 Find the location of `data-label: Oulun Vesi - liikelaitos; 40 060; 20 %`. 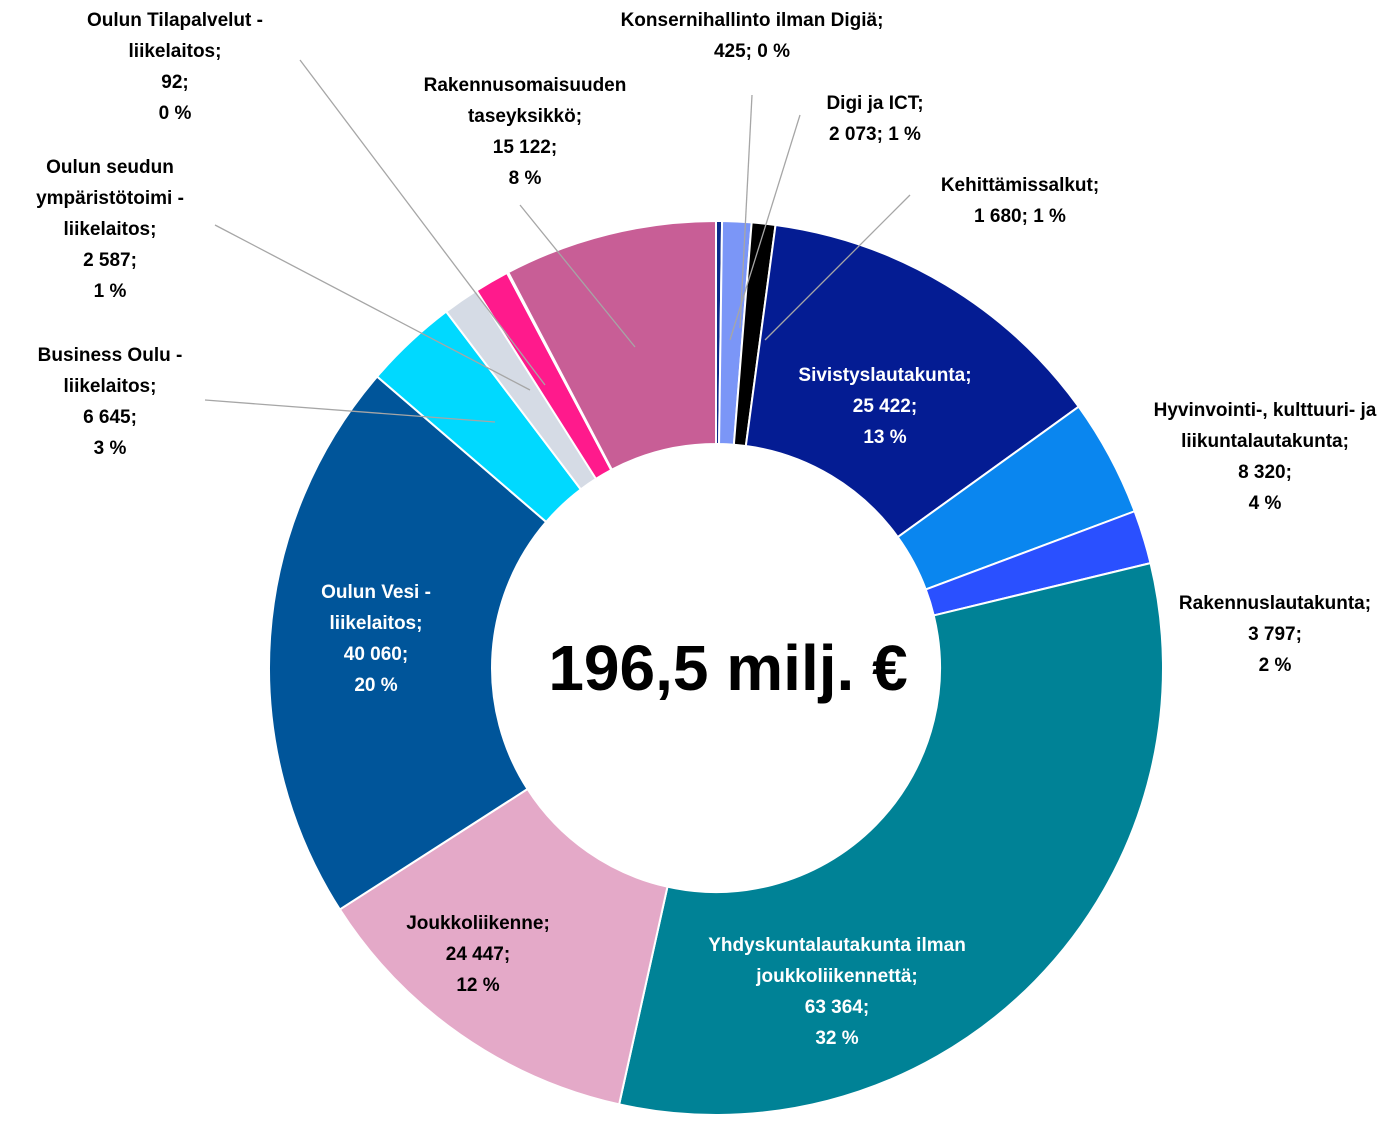

data-label: Oulun Vesi - liikelaitos; 40 060; 20 % is located at coordinates (376, 639).